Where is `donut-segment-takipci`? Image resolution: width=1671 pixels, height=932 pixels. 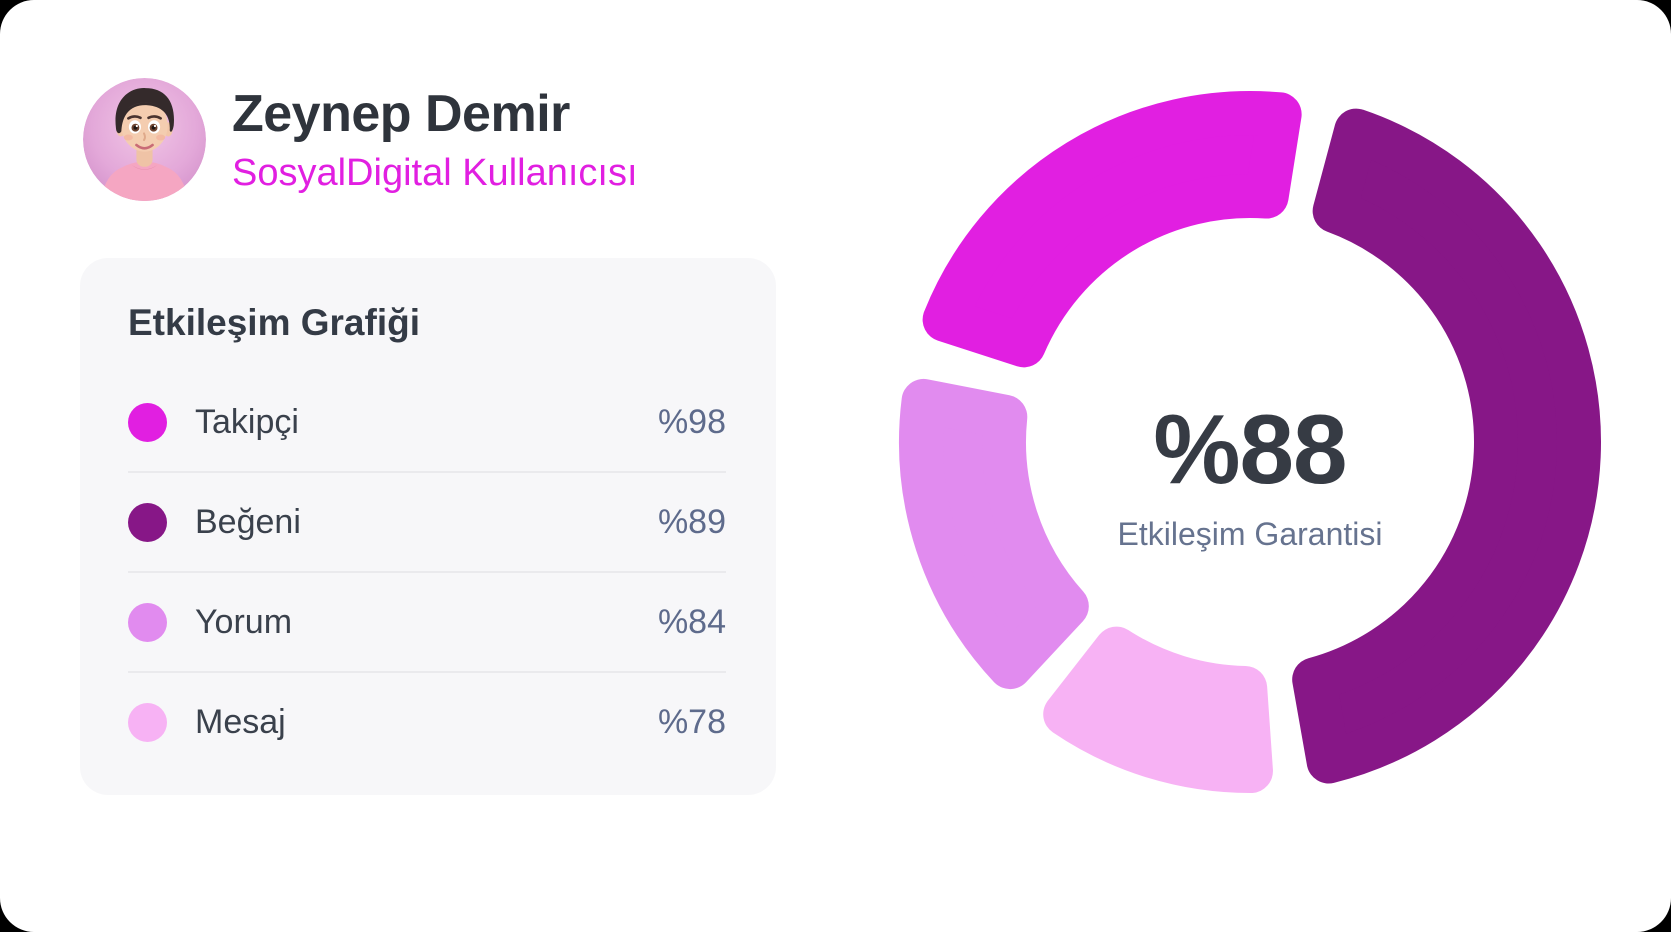 donut-segment-takipci is located at coordinates (1112, 229).